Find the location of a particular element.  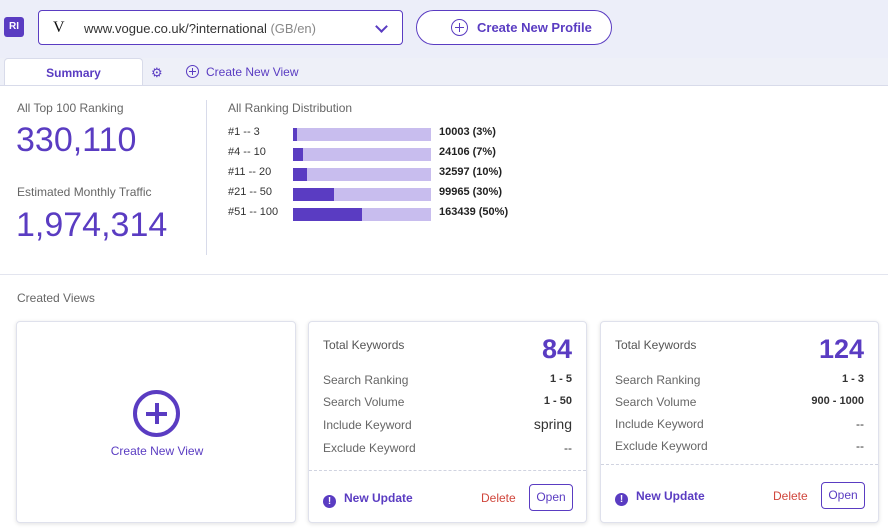

view-filter-row: Search Volume 900 - 1000 is located at coordinates (739, 404).